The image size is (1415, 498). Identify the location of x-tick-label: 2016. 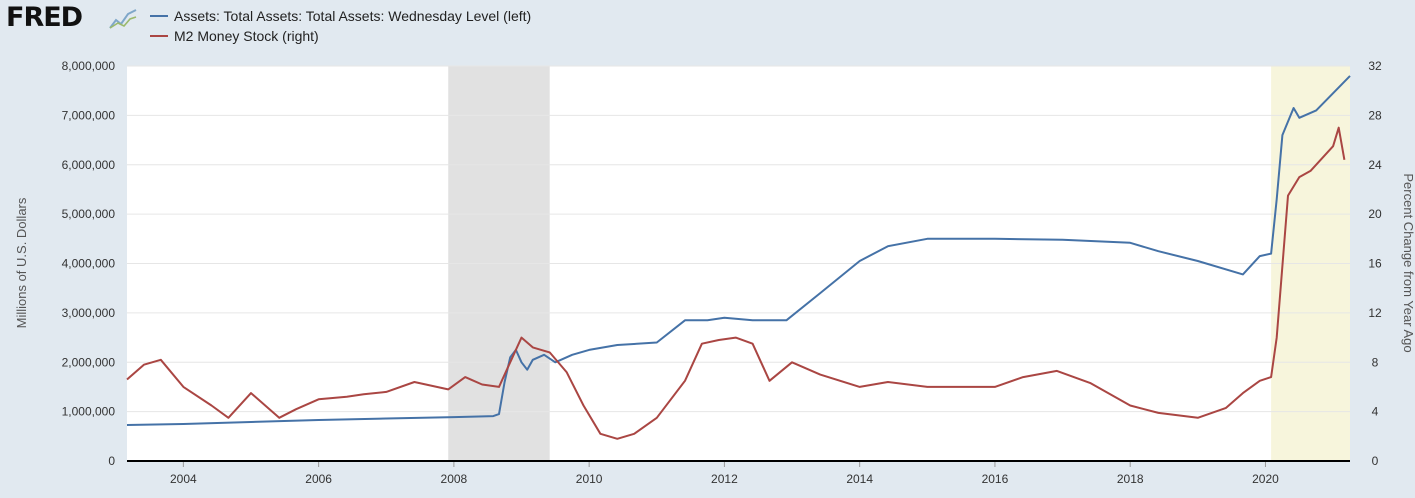
(995, 479).